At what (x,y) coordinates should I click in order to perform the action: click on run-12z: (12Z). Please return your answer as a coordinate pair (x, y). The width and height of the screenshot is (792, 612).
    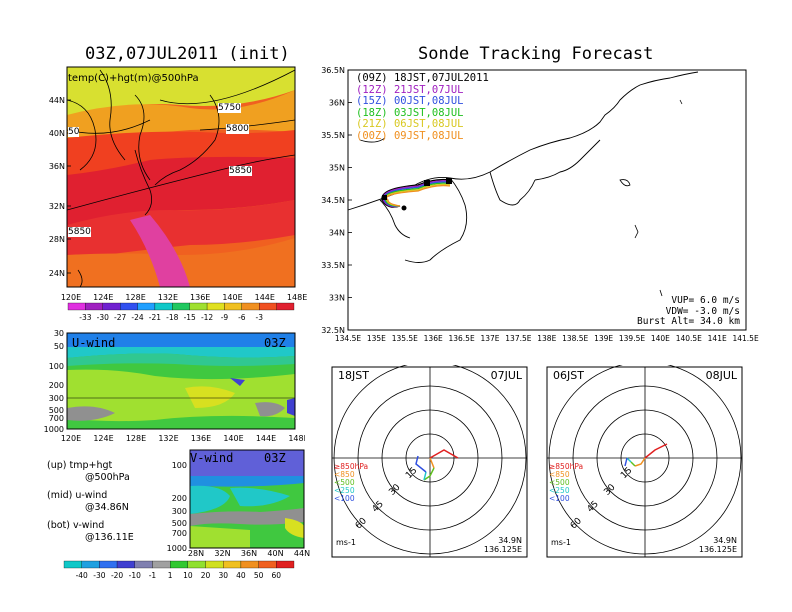
    Looking at the image, I should click on (372, 89).